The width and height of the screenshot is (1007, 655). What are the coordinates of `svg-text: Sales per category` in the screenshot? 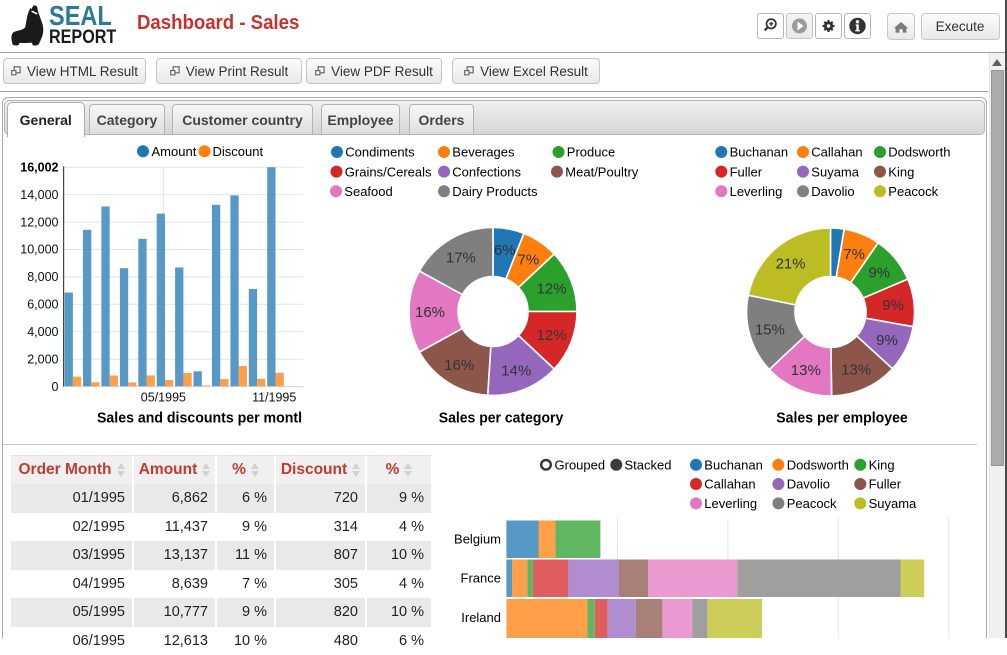 It's located at (501, 418).